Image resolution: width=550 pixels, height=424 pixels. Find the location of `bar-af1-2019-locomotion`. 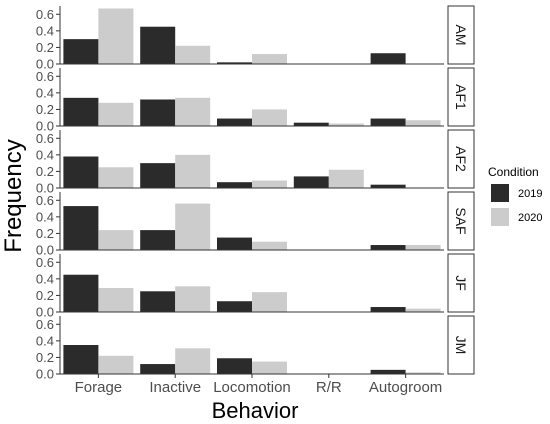

bar-af1-2019-locomotion is located at coordinates (234, 122).